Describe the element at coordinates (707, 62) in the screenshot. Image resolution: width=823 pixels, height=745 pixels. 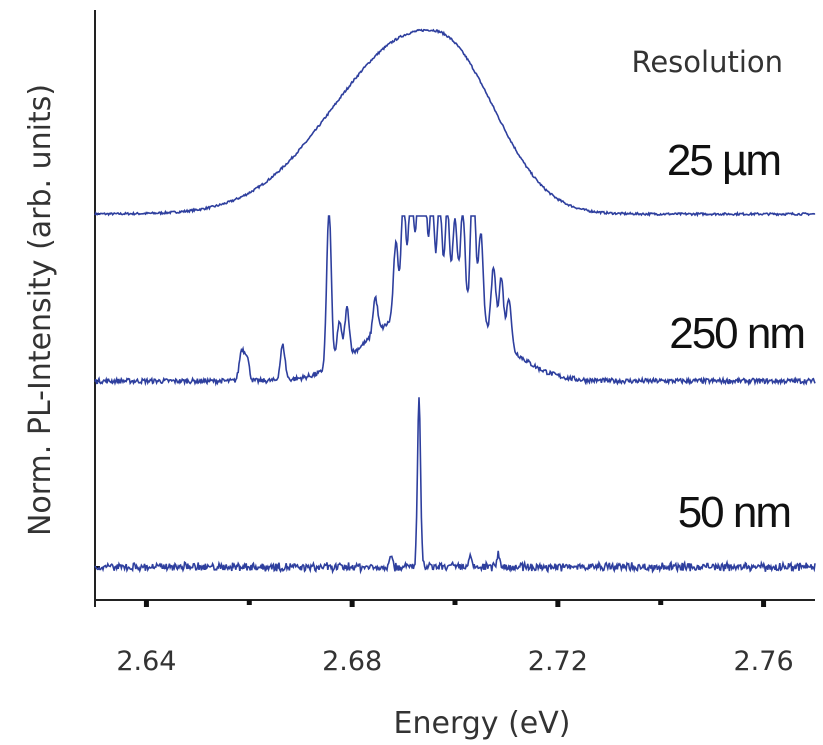
I see `legend-title: Resolution` at that location.